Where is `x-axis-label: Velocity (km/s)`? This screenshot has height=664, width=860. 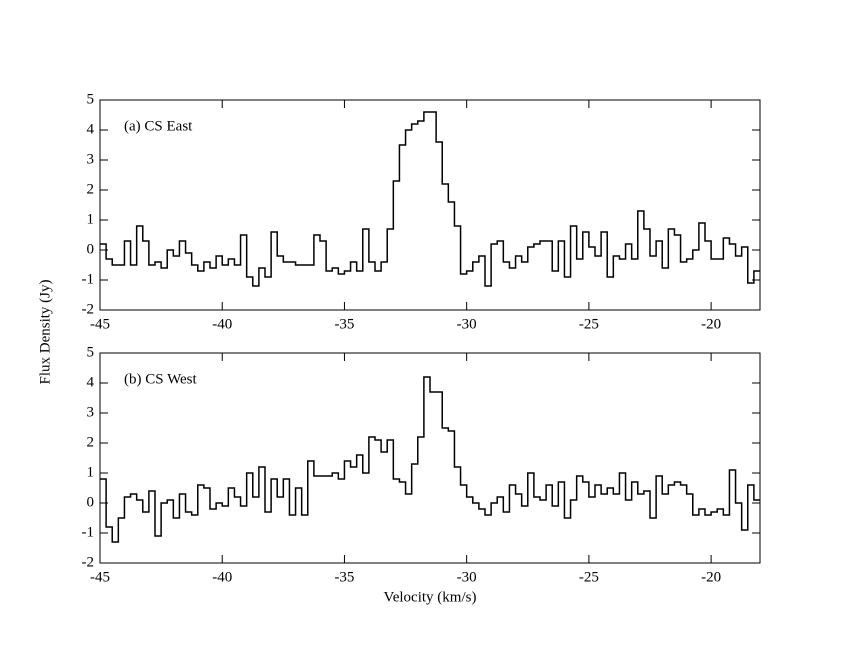
x-axis-label: Velocity (km/s) is located at coordinates (430, 597).